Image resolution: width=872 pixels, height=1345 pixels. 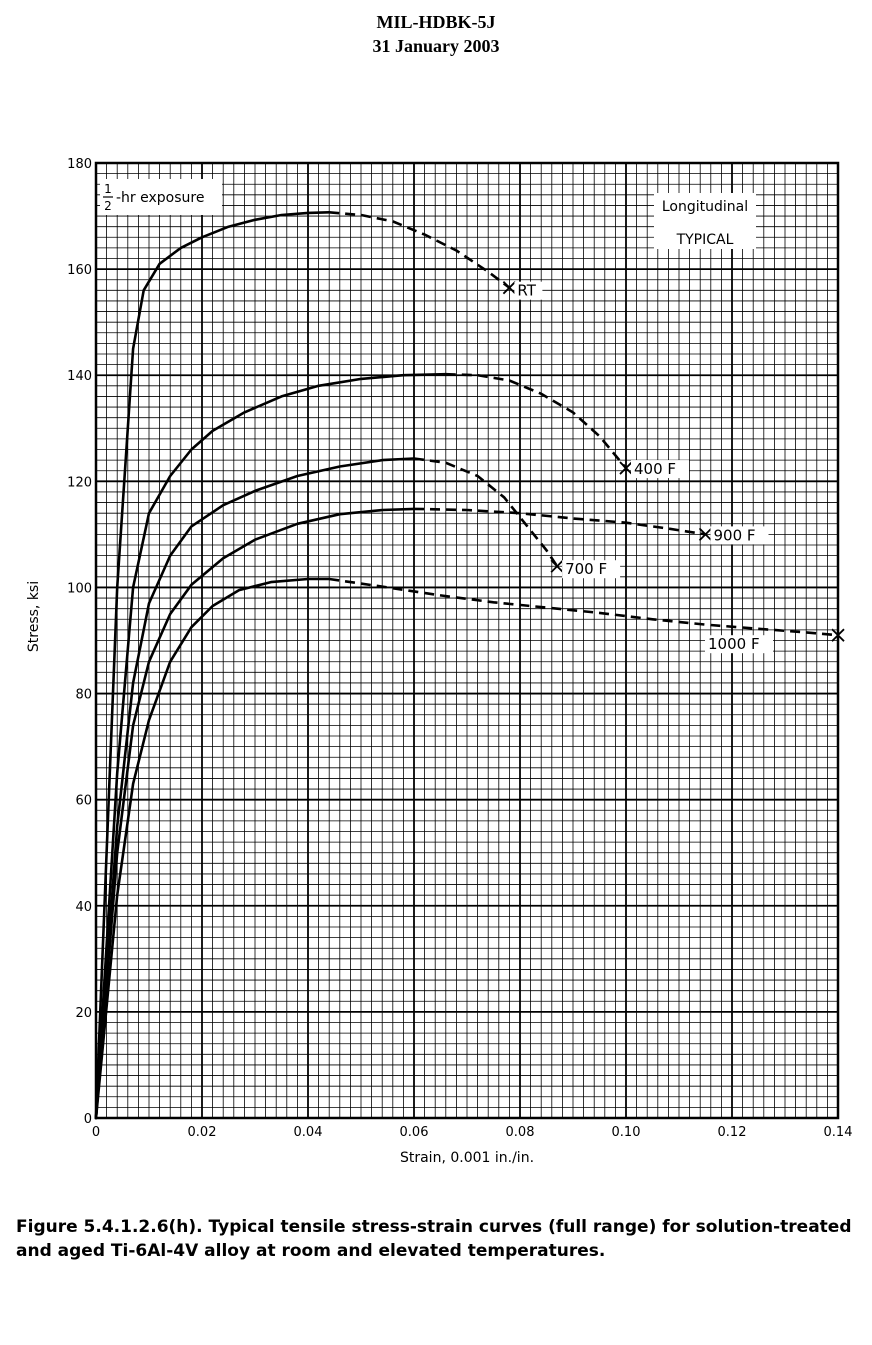 What do you see at coordinates (202, 1132) in the screenshot?
I see `x-tick-label: 0.02` at bounding box center [202, 1132].